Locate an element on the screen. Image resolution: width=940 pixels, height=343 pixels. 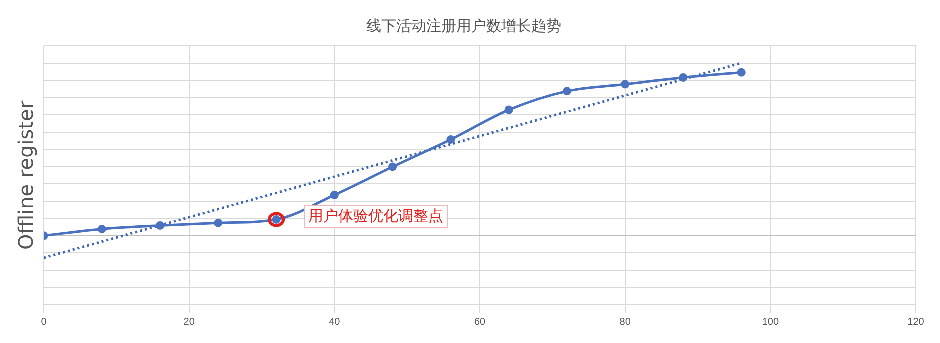
x-tick-label: 0 is located at coordinates (44, 322).